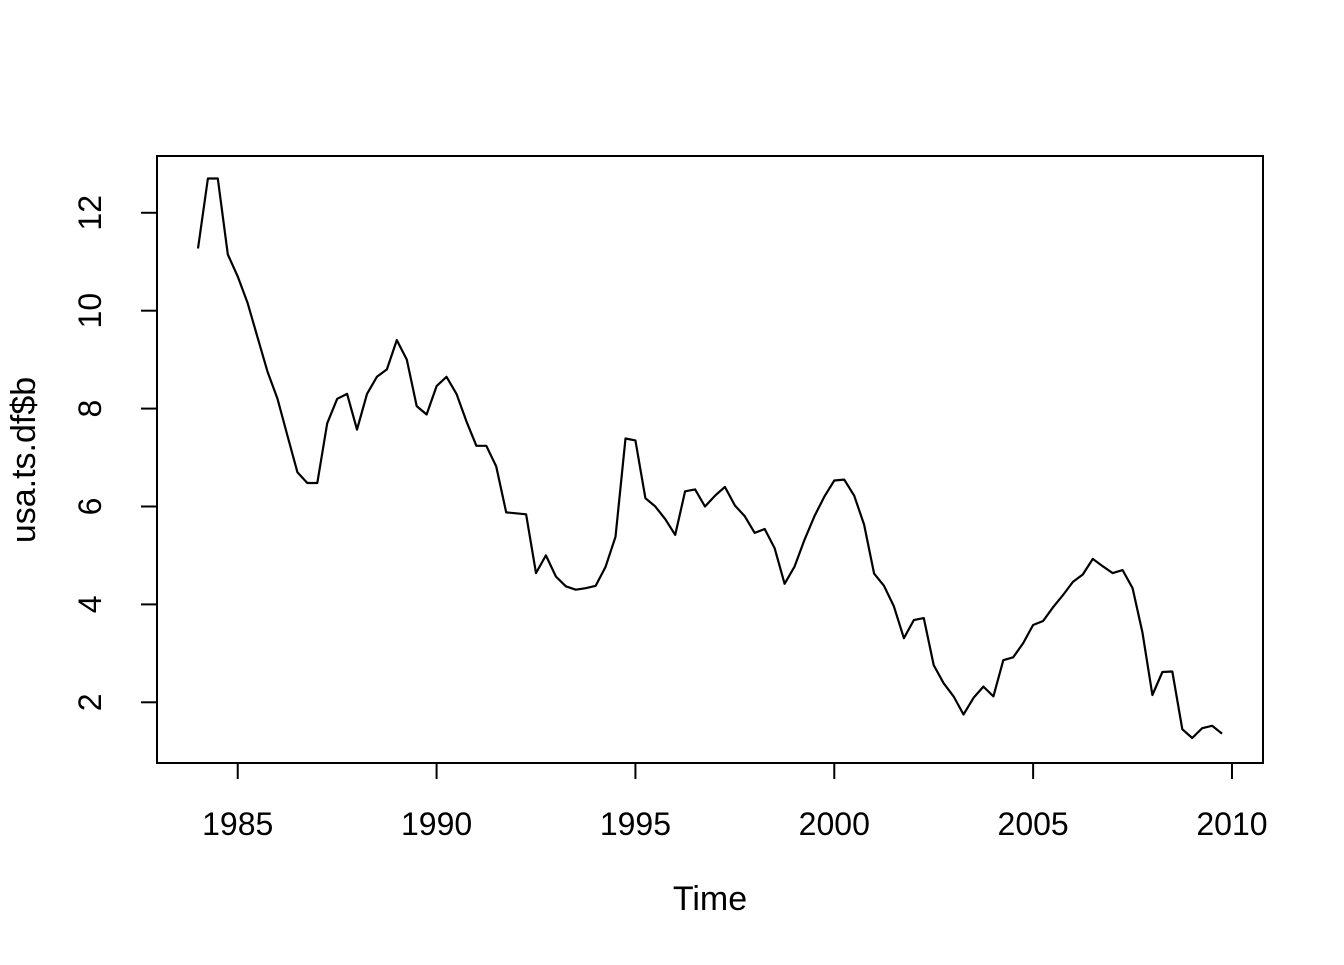  I want to click on y-tick-label: 12, so click(90, 213).